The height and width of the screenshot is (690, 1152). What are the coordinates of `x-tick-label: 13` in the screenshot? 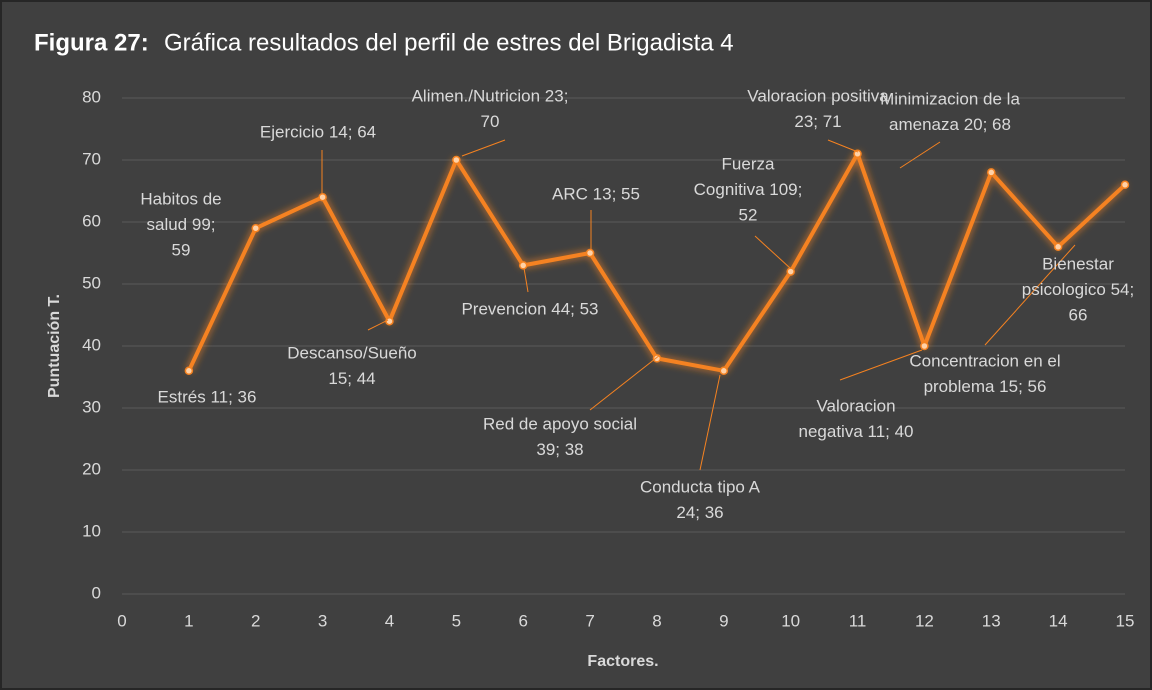 It's located at (991, 620).